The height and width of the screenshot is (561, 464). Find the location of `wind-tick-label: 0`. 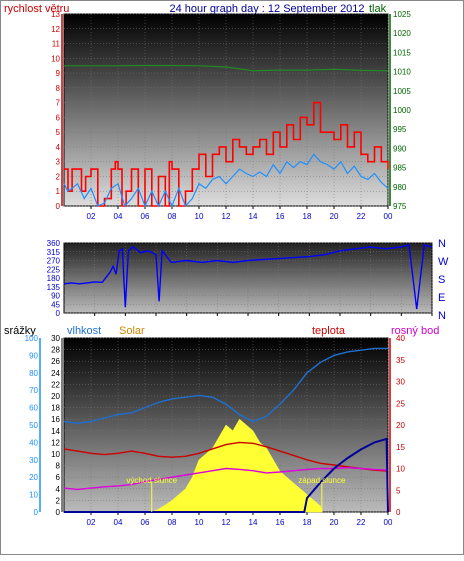

wind-tick-label: 0 is located at coordinates (58, 206).